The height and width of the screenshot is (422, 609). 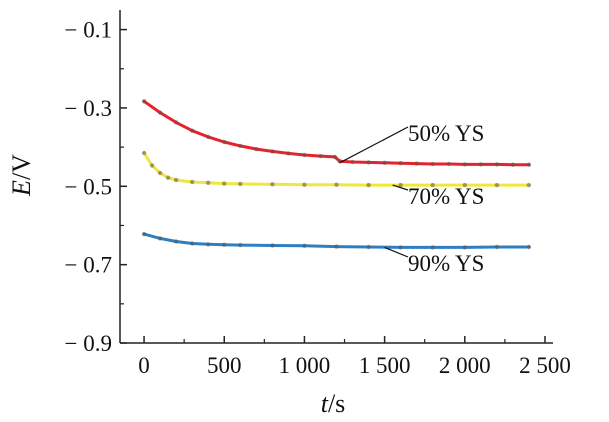 What do you see at coordinates (88, 186) in the screenshot?
I see `y-tick-label: − 0.5` at bounding box center [88, 186].